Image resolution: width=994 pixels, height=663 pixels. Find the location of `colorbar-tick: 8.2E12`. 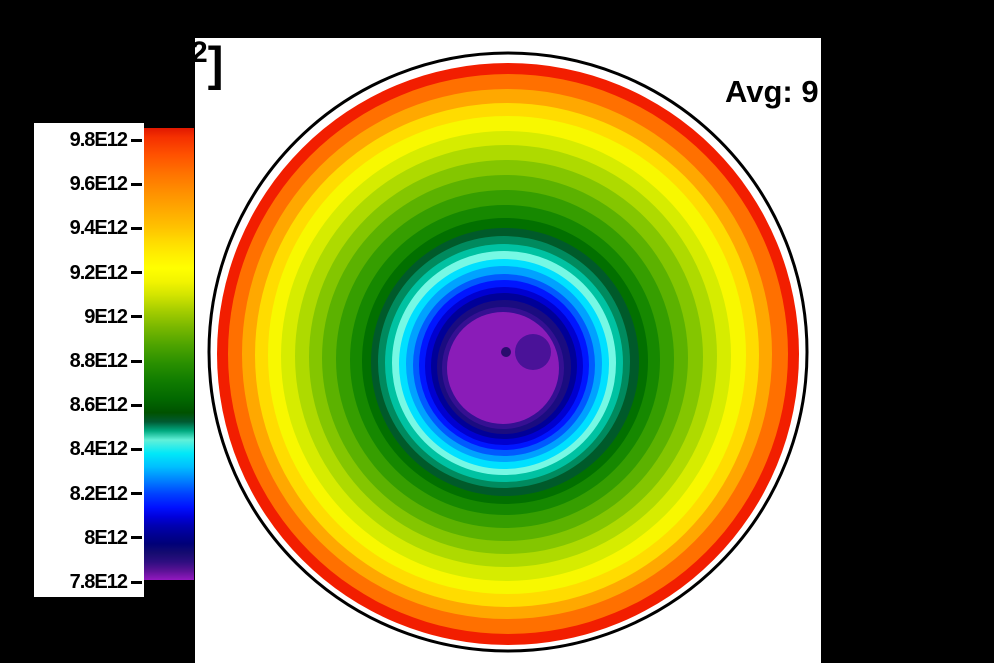

colorbar-tick: 8.2E12 is located at coordinates (106, 494).